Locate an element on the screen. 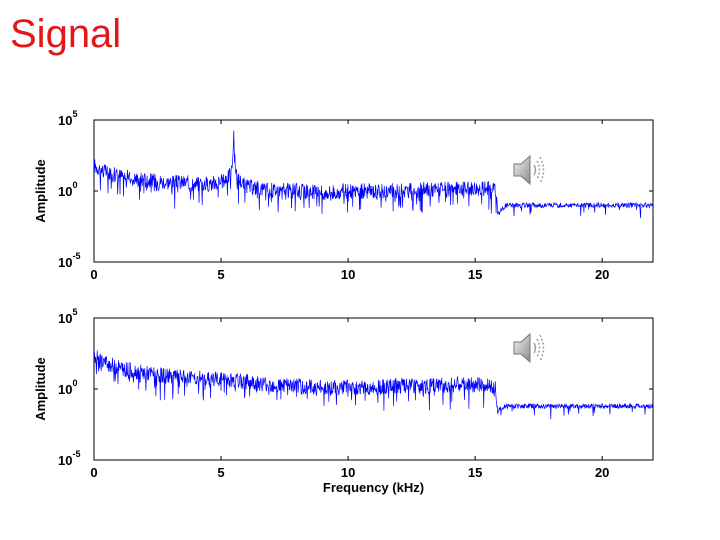 This screenshot has width=720, height=540. footer-band is located at coordinates (360, 522).